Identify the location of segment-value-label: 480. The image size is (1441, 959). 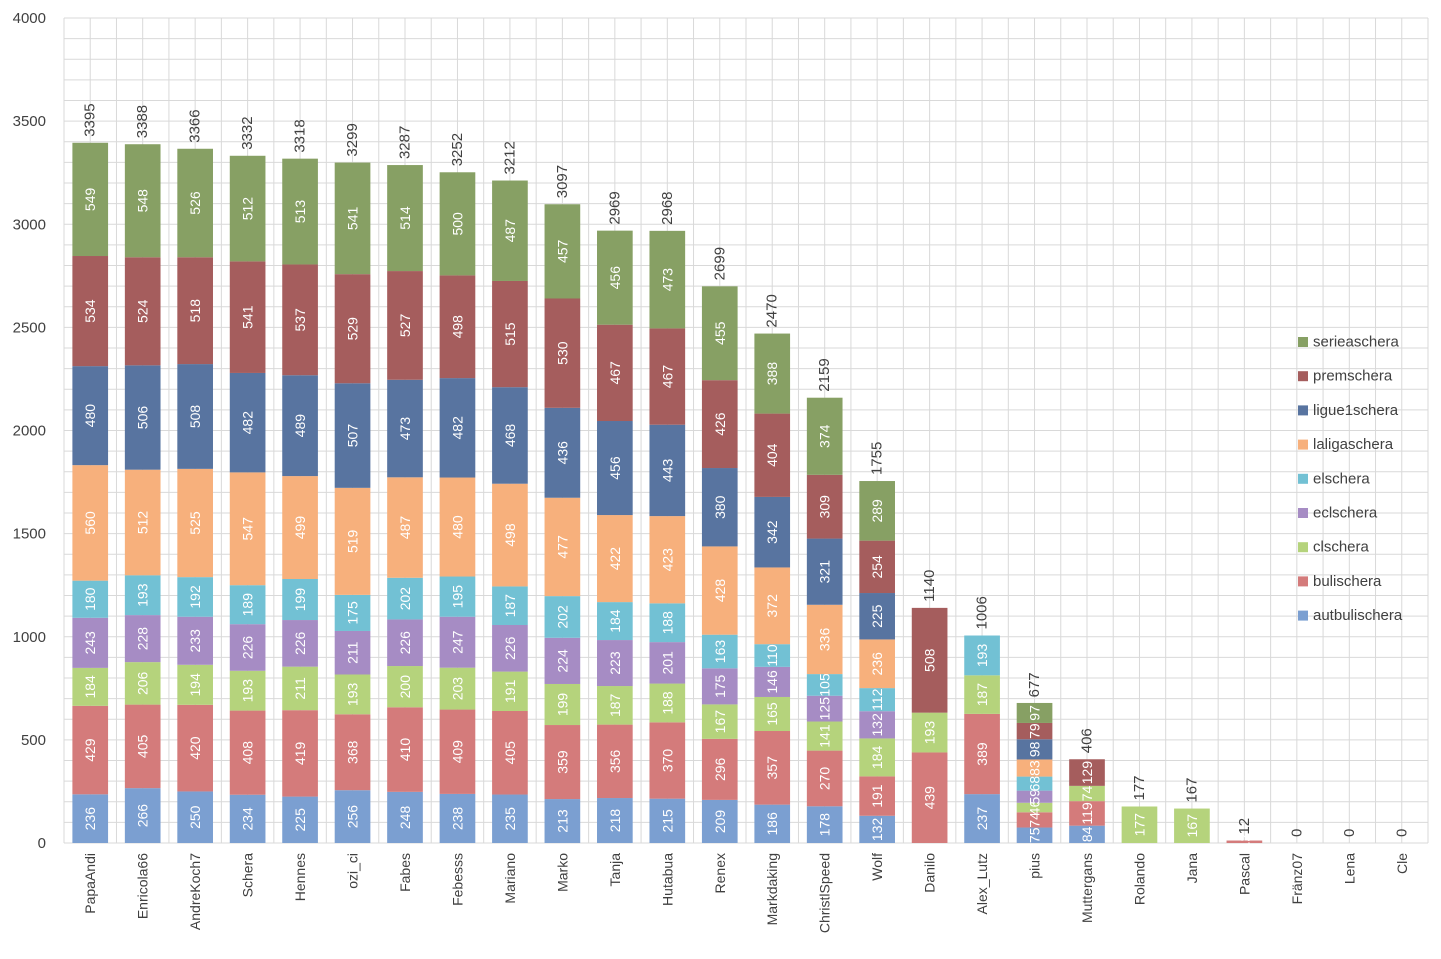
(90, 416).